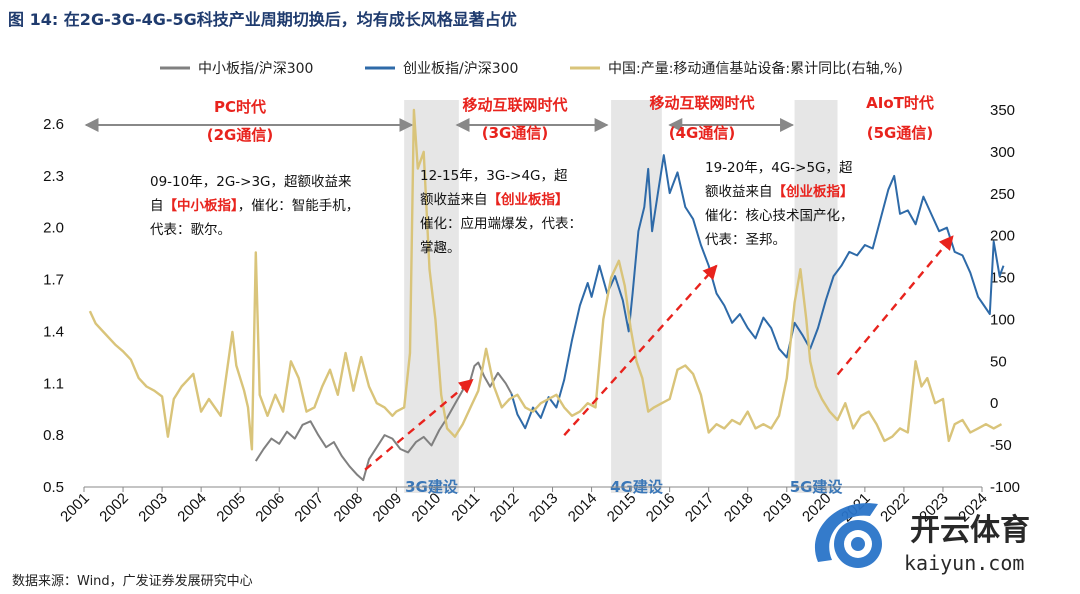  What do you see at coordinates (700, 508) in the screenshot?
I see `x-tick-label: 2017` at bounding box center [700, 508].